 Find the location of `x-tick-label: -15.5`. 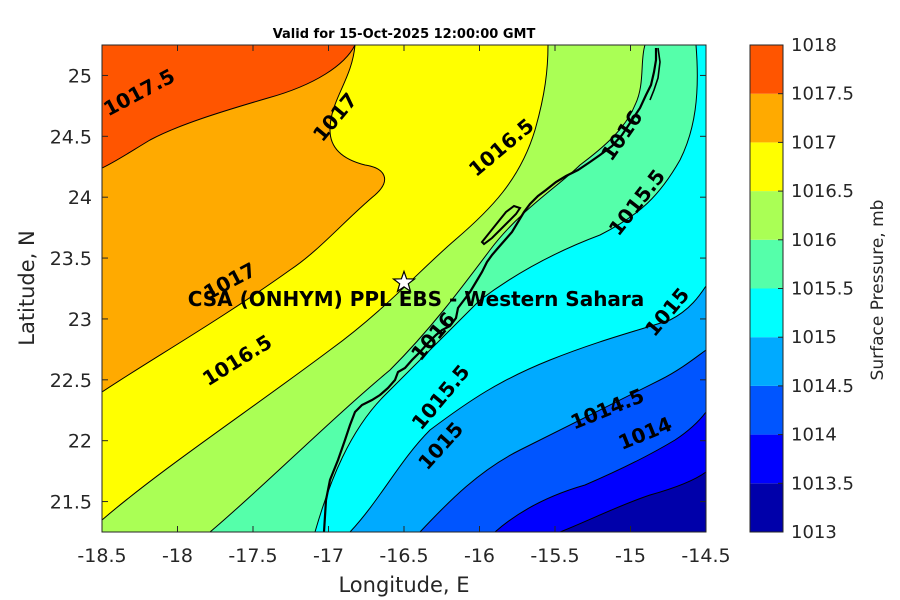

x-tick-label: -15.5 is located at coordinates (554, 556).